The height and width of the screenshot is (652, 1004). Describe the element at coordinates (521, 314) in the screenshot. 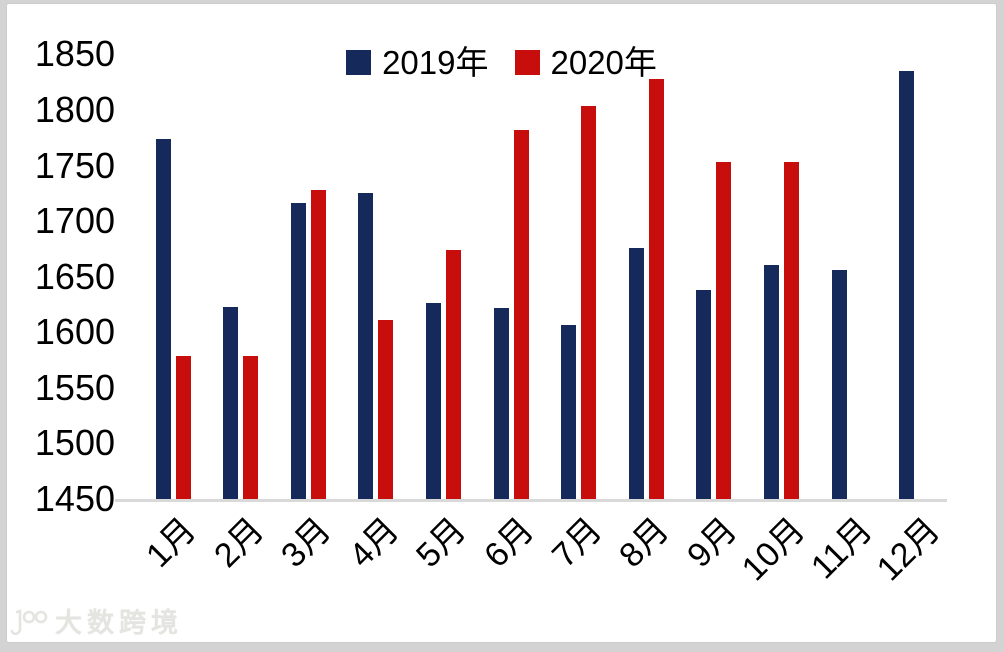

I see `bar-2020-m6` at that location.